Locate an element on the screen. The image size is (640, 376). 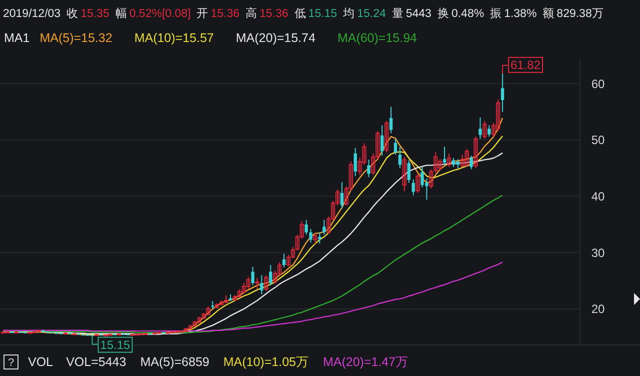
text: MA(10)=1.05万 is located at coordinates (266, 362).